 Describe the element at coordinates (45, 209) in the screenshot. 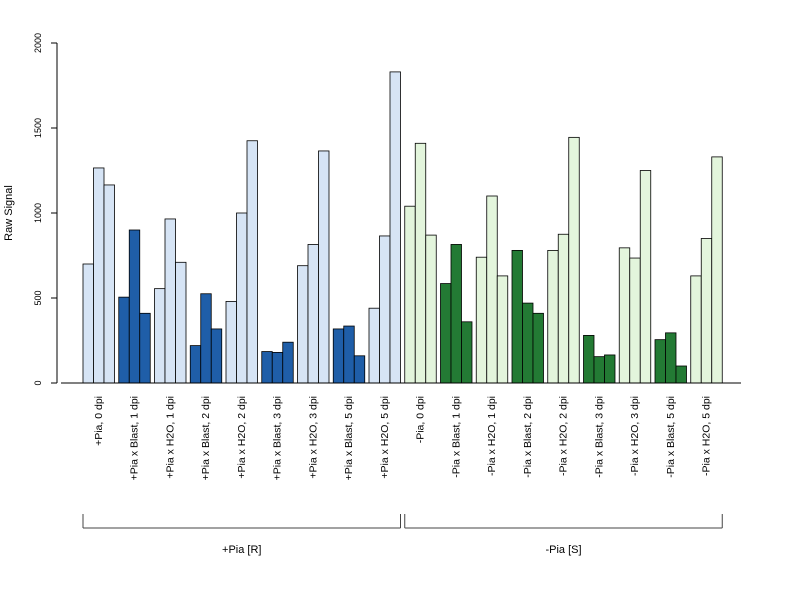

I see `y-axis: 0 500 1000 1500 2000` at that location.